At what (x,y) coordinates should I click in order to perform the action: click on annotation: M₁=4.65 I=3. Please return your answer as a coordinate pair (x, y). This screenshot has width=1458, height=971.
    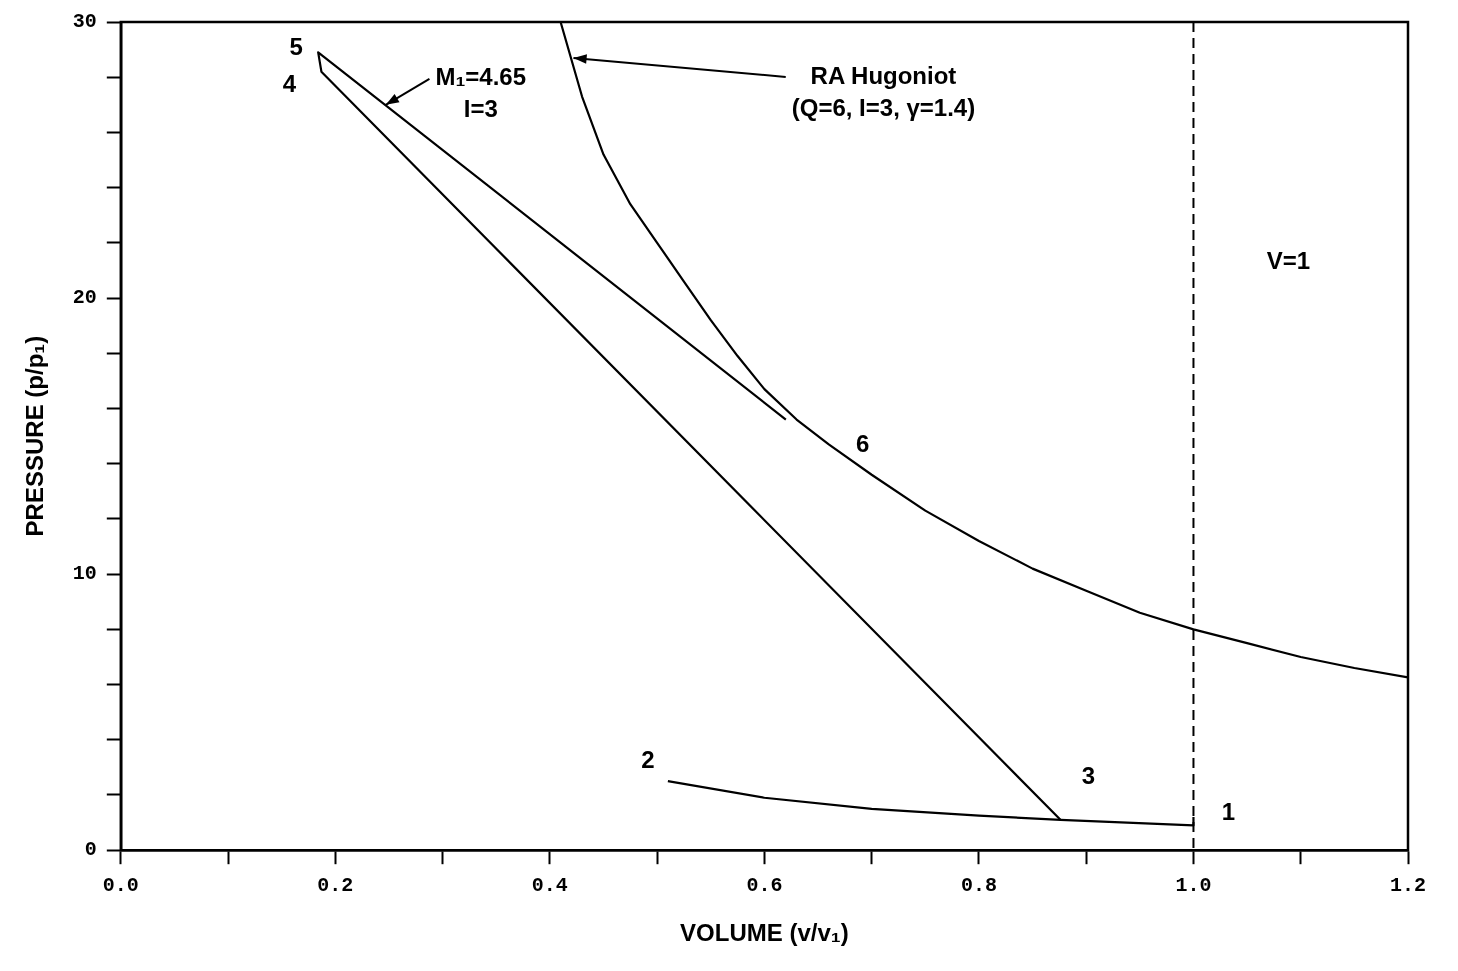
    Looking at the image, I should click on (481, 93).